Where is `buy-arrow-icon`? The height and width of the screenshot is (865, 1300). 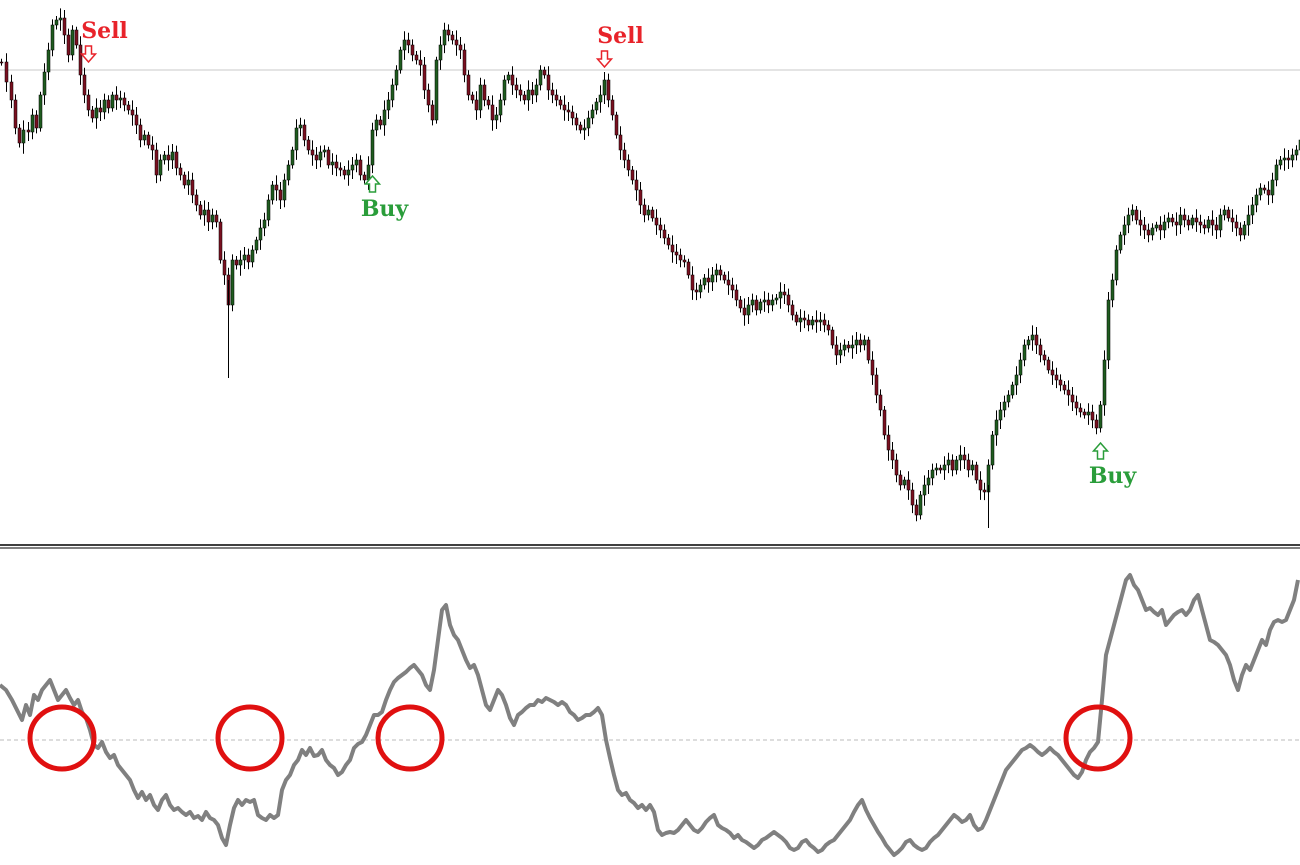
buy-arrow-icon is located at coordinates (372, 183).